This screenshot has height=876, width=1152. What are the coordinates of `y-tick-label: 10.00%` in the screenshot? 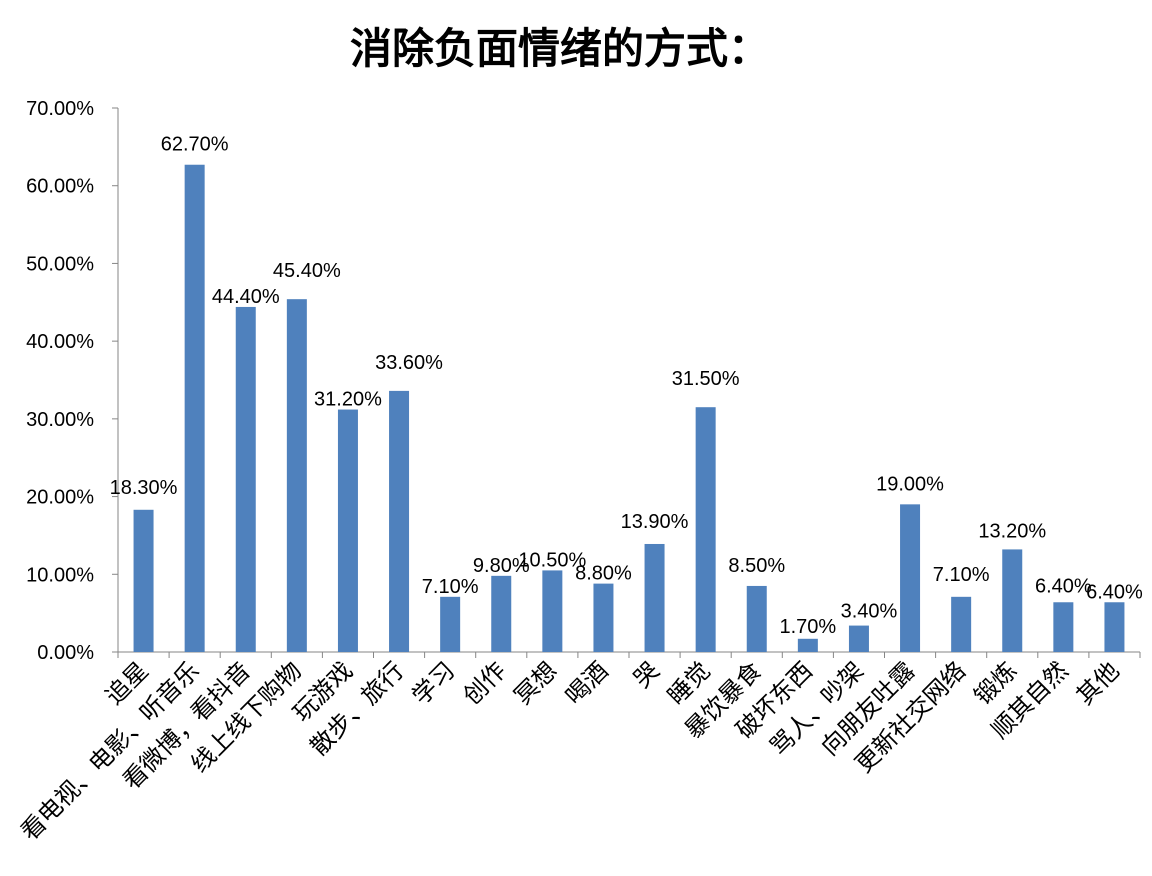 It's located at (60, 575).